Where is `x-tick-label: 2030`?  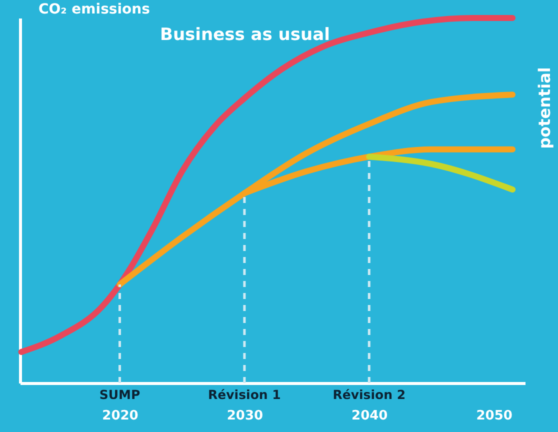
x-tick-label: 2030 is located at coordinates (245, 416).